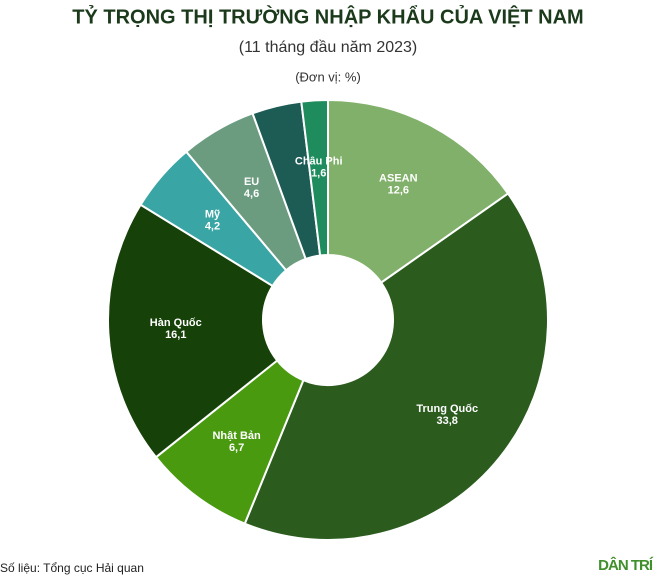 The height and width of the screenshot is (583, 656). I want to click on slice-label: Nhật Bản, so click(236, 436).